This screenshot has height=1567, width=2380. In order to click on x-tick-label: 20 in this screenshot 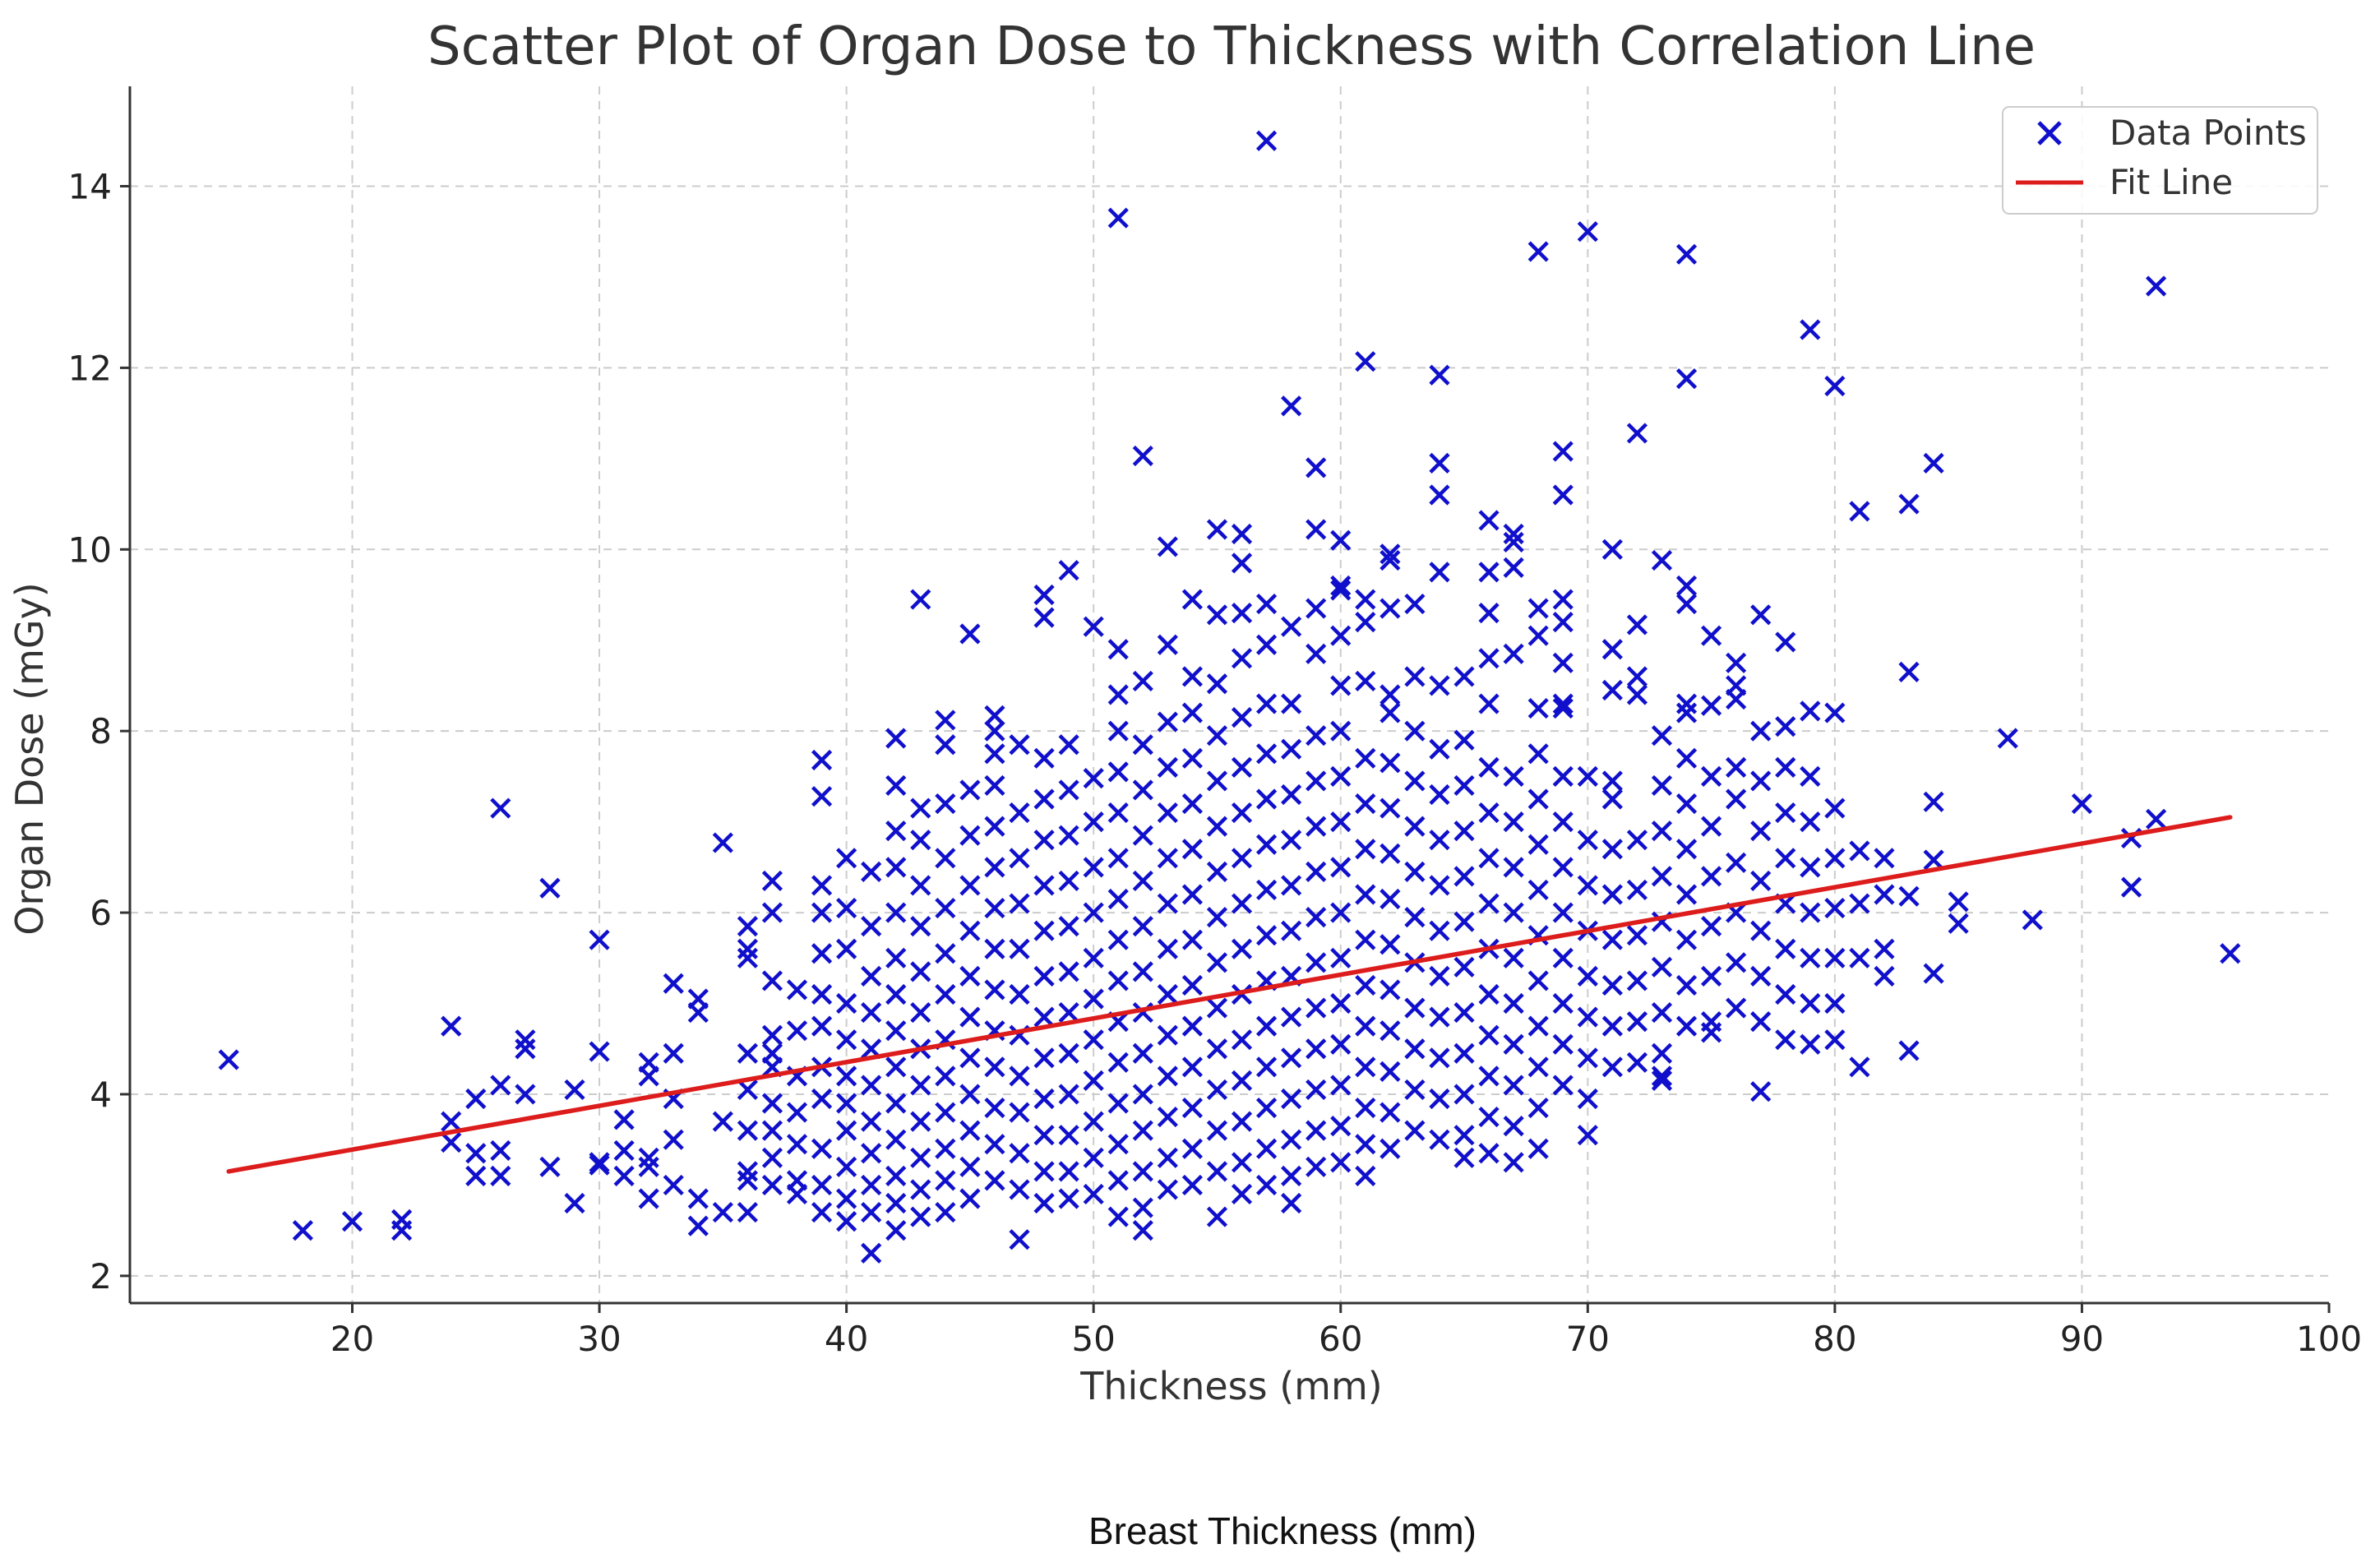, I will do `click(352, 1339)`.